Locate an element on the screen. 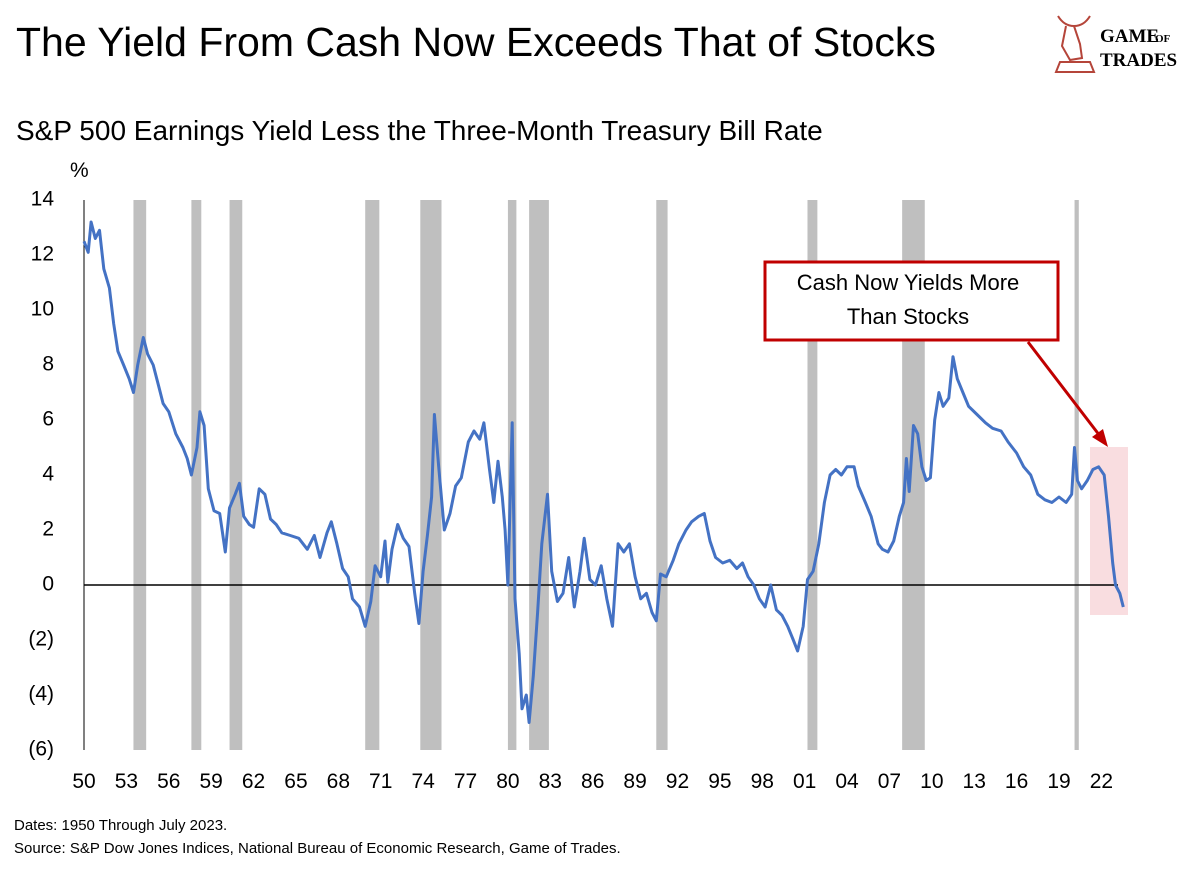  y-tick-label: (4) is located at coordinates (41, 694).